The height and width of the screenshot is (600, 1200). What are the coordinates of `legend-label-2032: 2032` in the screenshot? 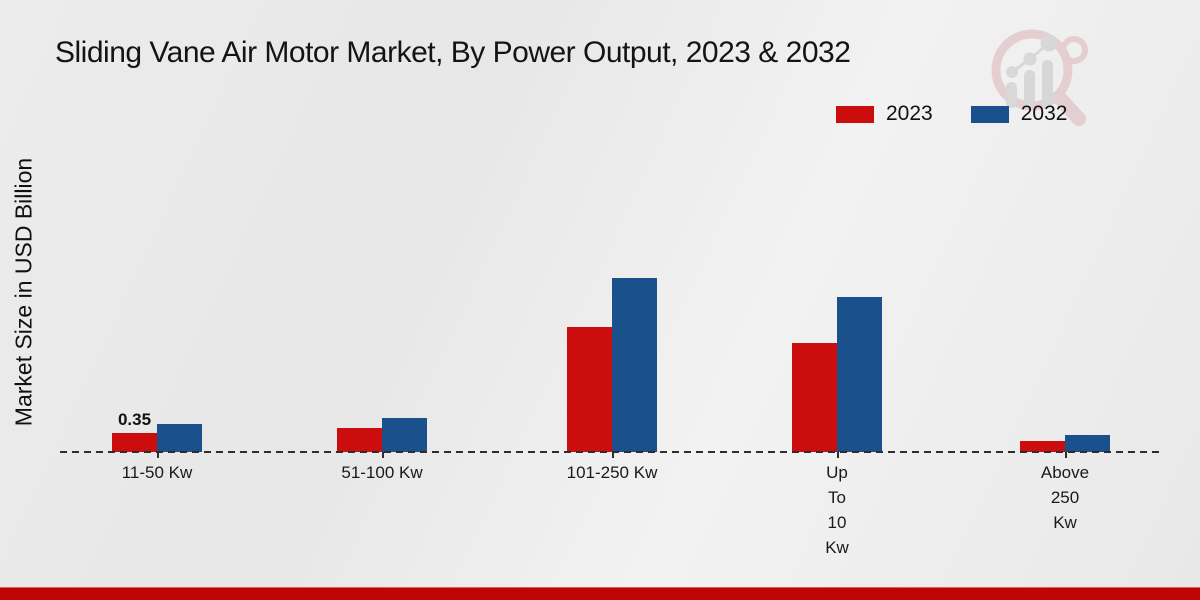 It's located at (1044, 113).